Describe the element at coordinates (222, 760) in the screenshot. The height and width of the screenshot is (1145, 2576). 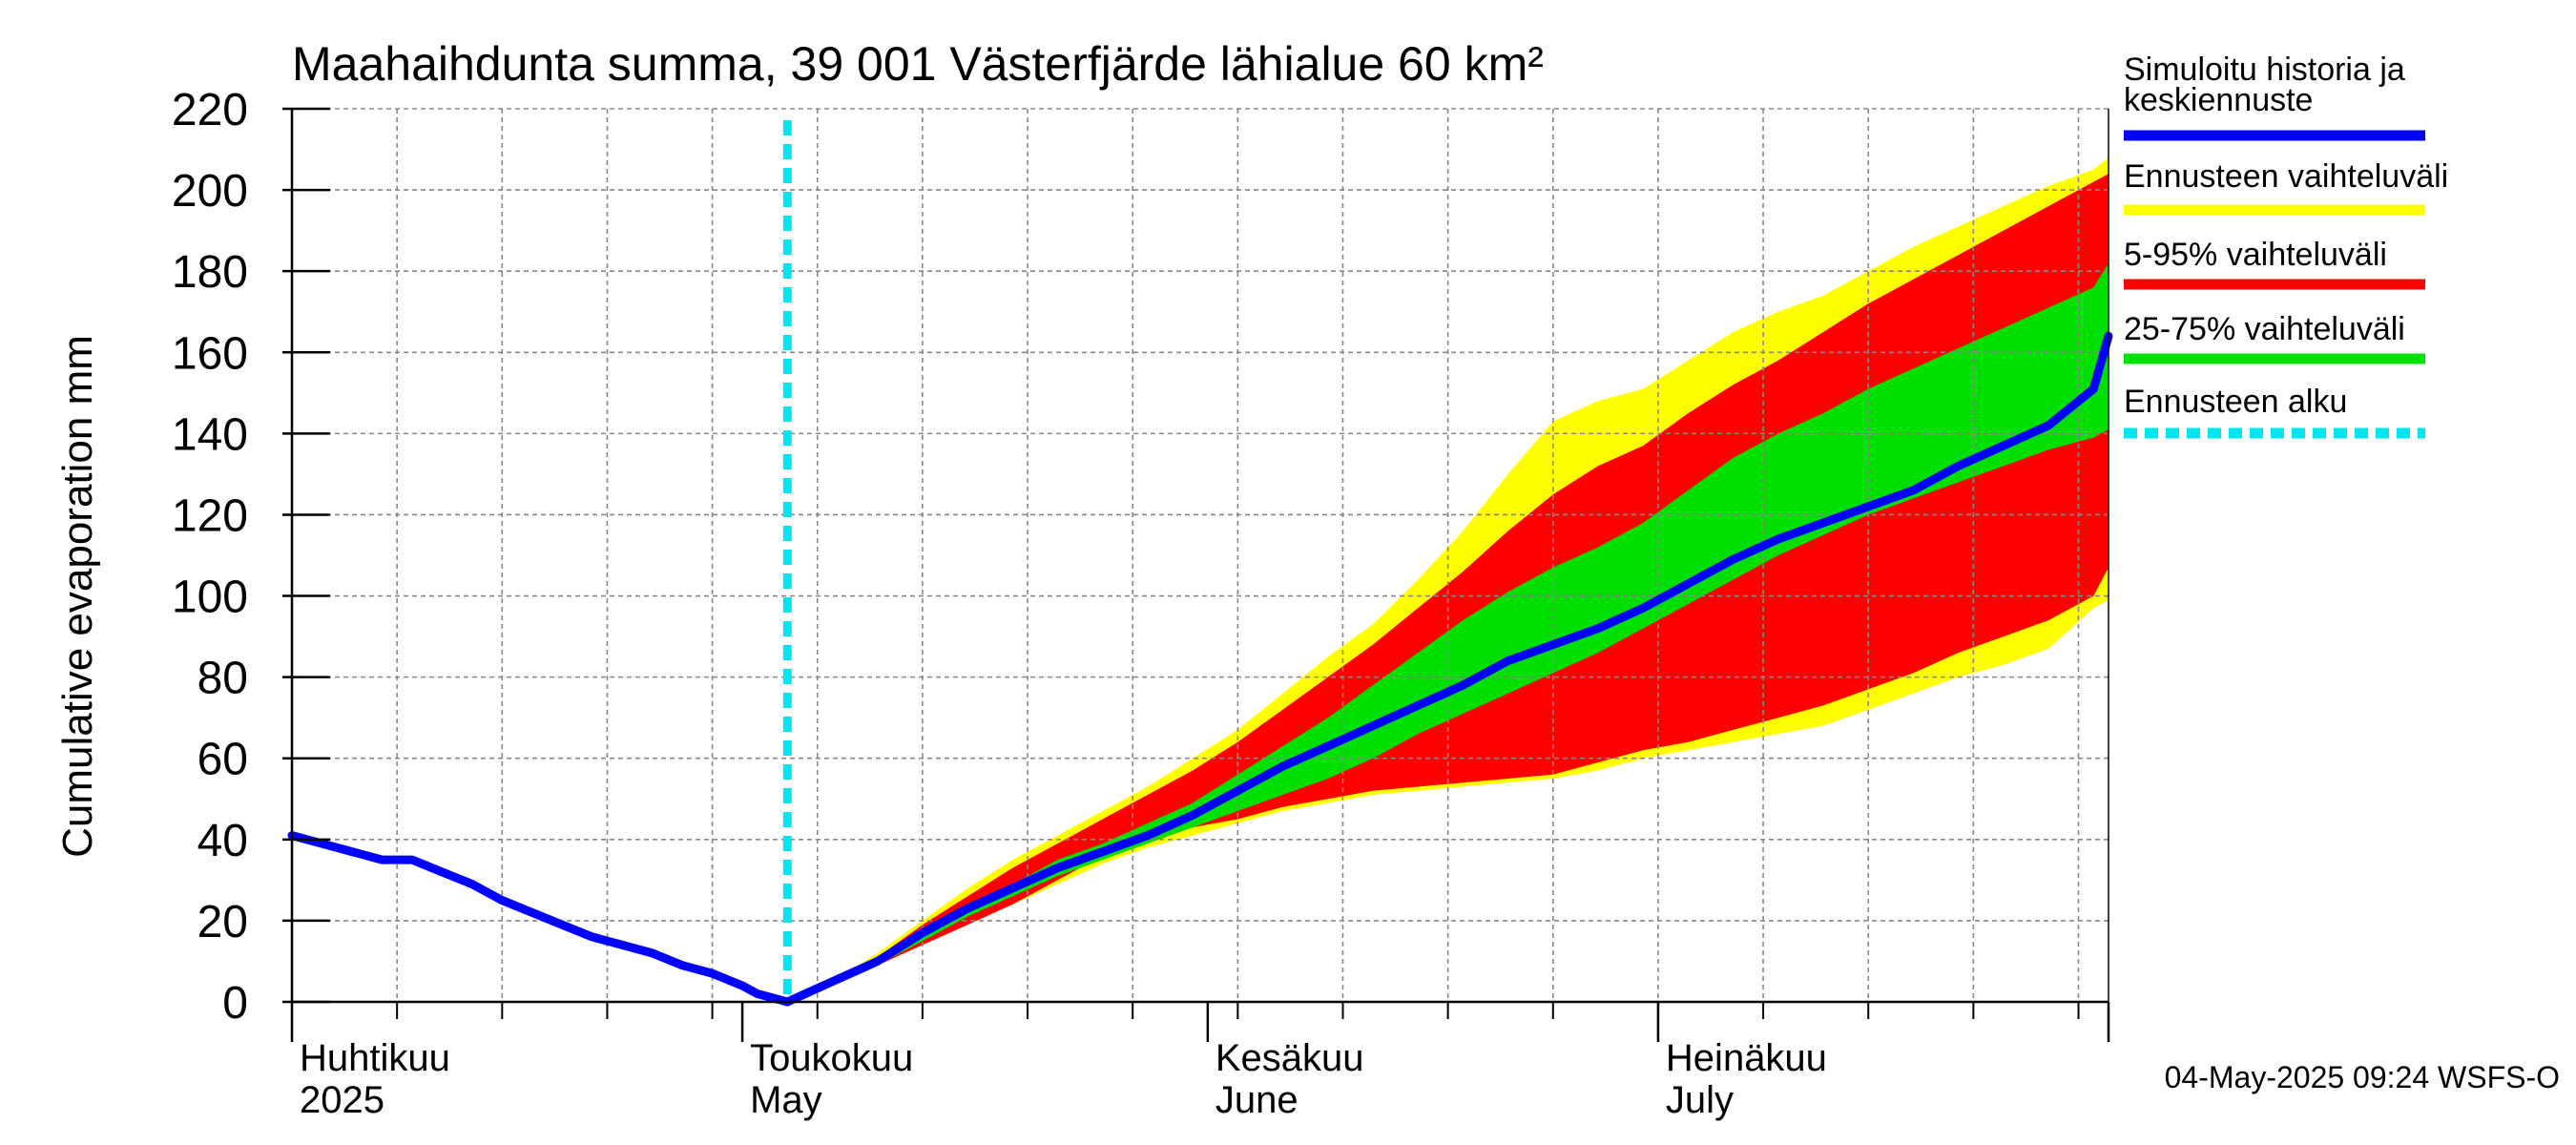
I see `y-tick-label: 60` at that location.